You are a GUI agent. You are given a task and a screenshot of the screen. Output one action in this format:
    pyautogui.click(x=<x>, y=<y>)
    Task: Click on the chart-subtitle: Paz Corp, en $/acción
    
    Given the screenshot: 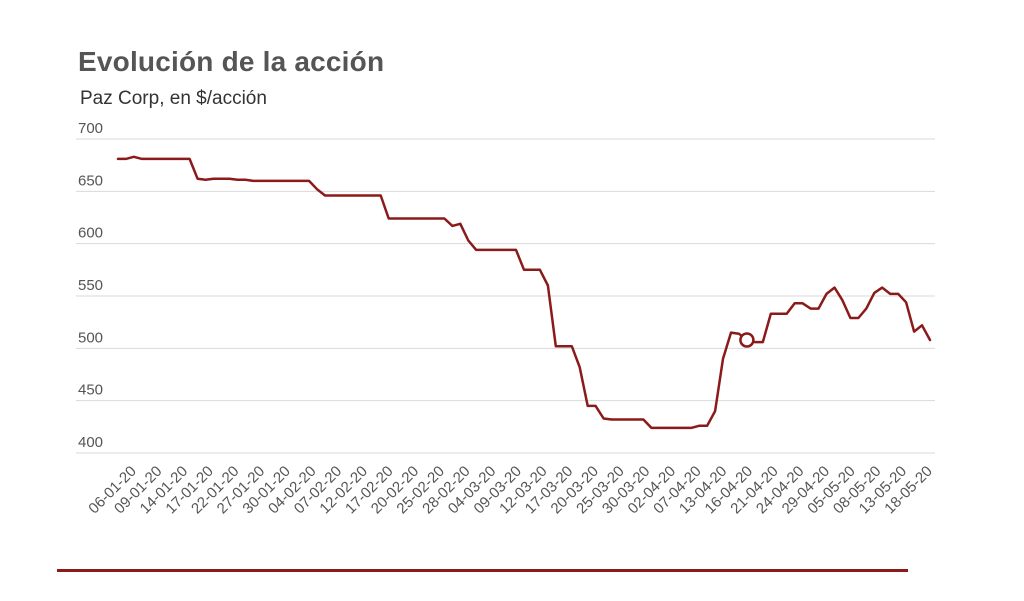 What is the action you would take?
    pyautogui.click(x=173, y=98)
    